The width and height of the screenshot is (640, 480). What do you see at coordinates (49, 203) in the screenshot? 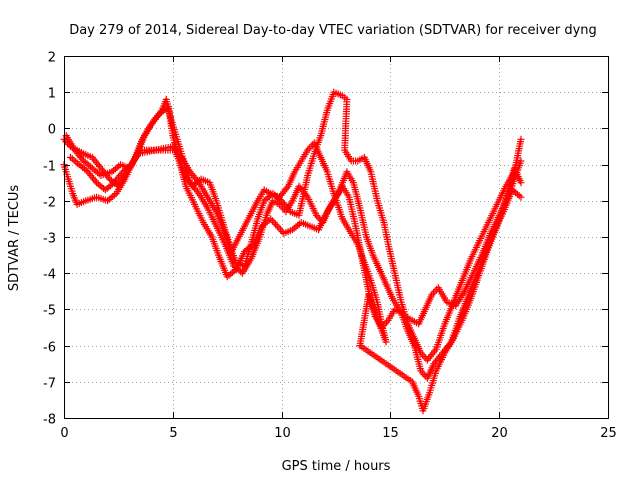
I see `y-tick-label: -2` at bounding box center [49, 203].